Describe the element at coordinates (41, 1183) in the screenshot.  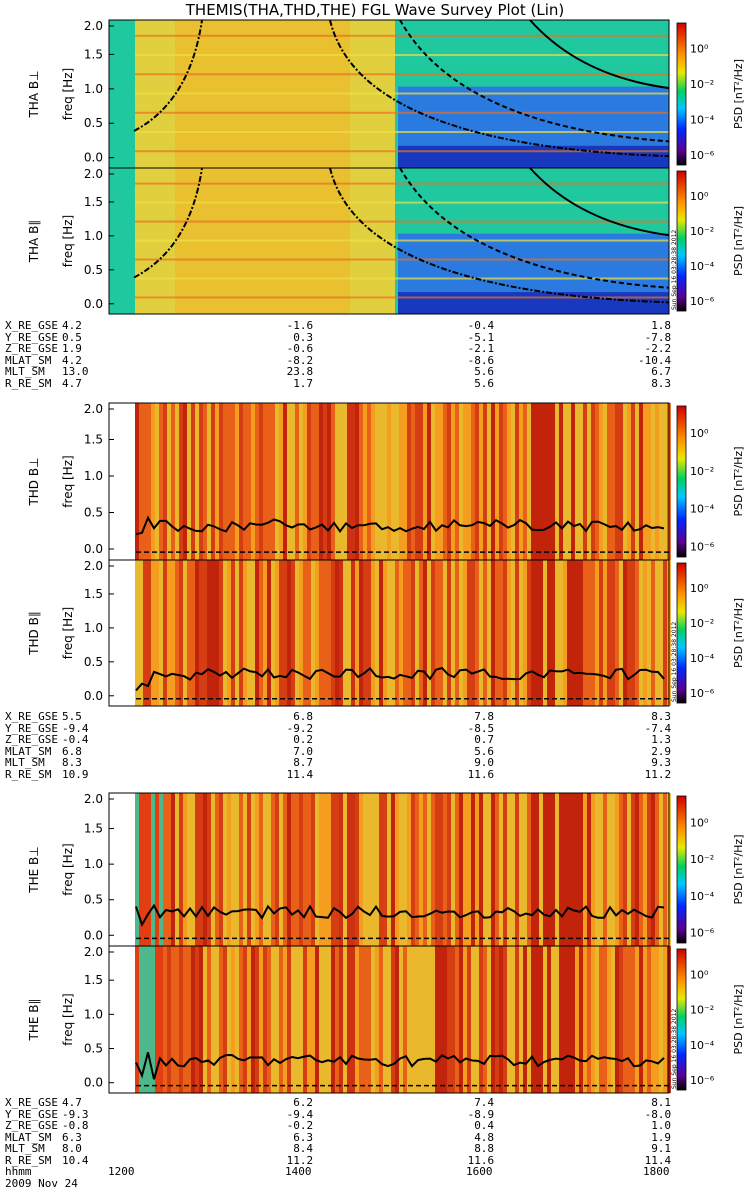
I see `date-label: 2009 Nov 24` at that location.